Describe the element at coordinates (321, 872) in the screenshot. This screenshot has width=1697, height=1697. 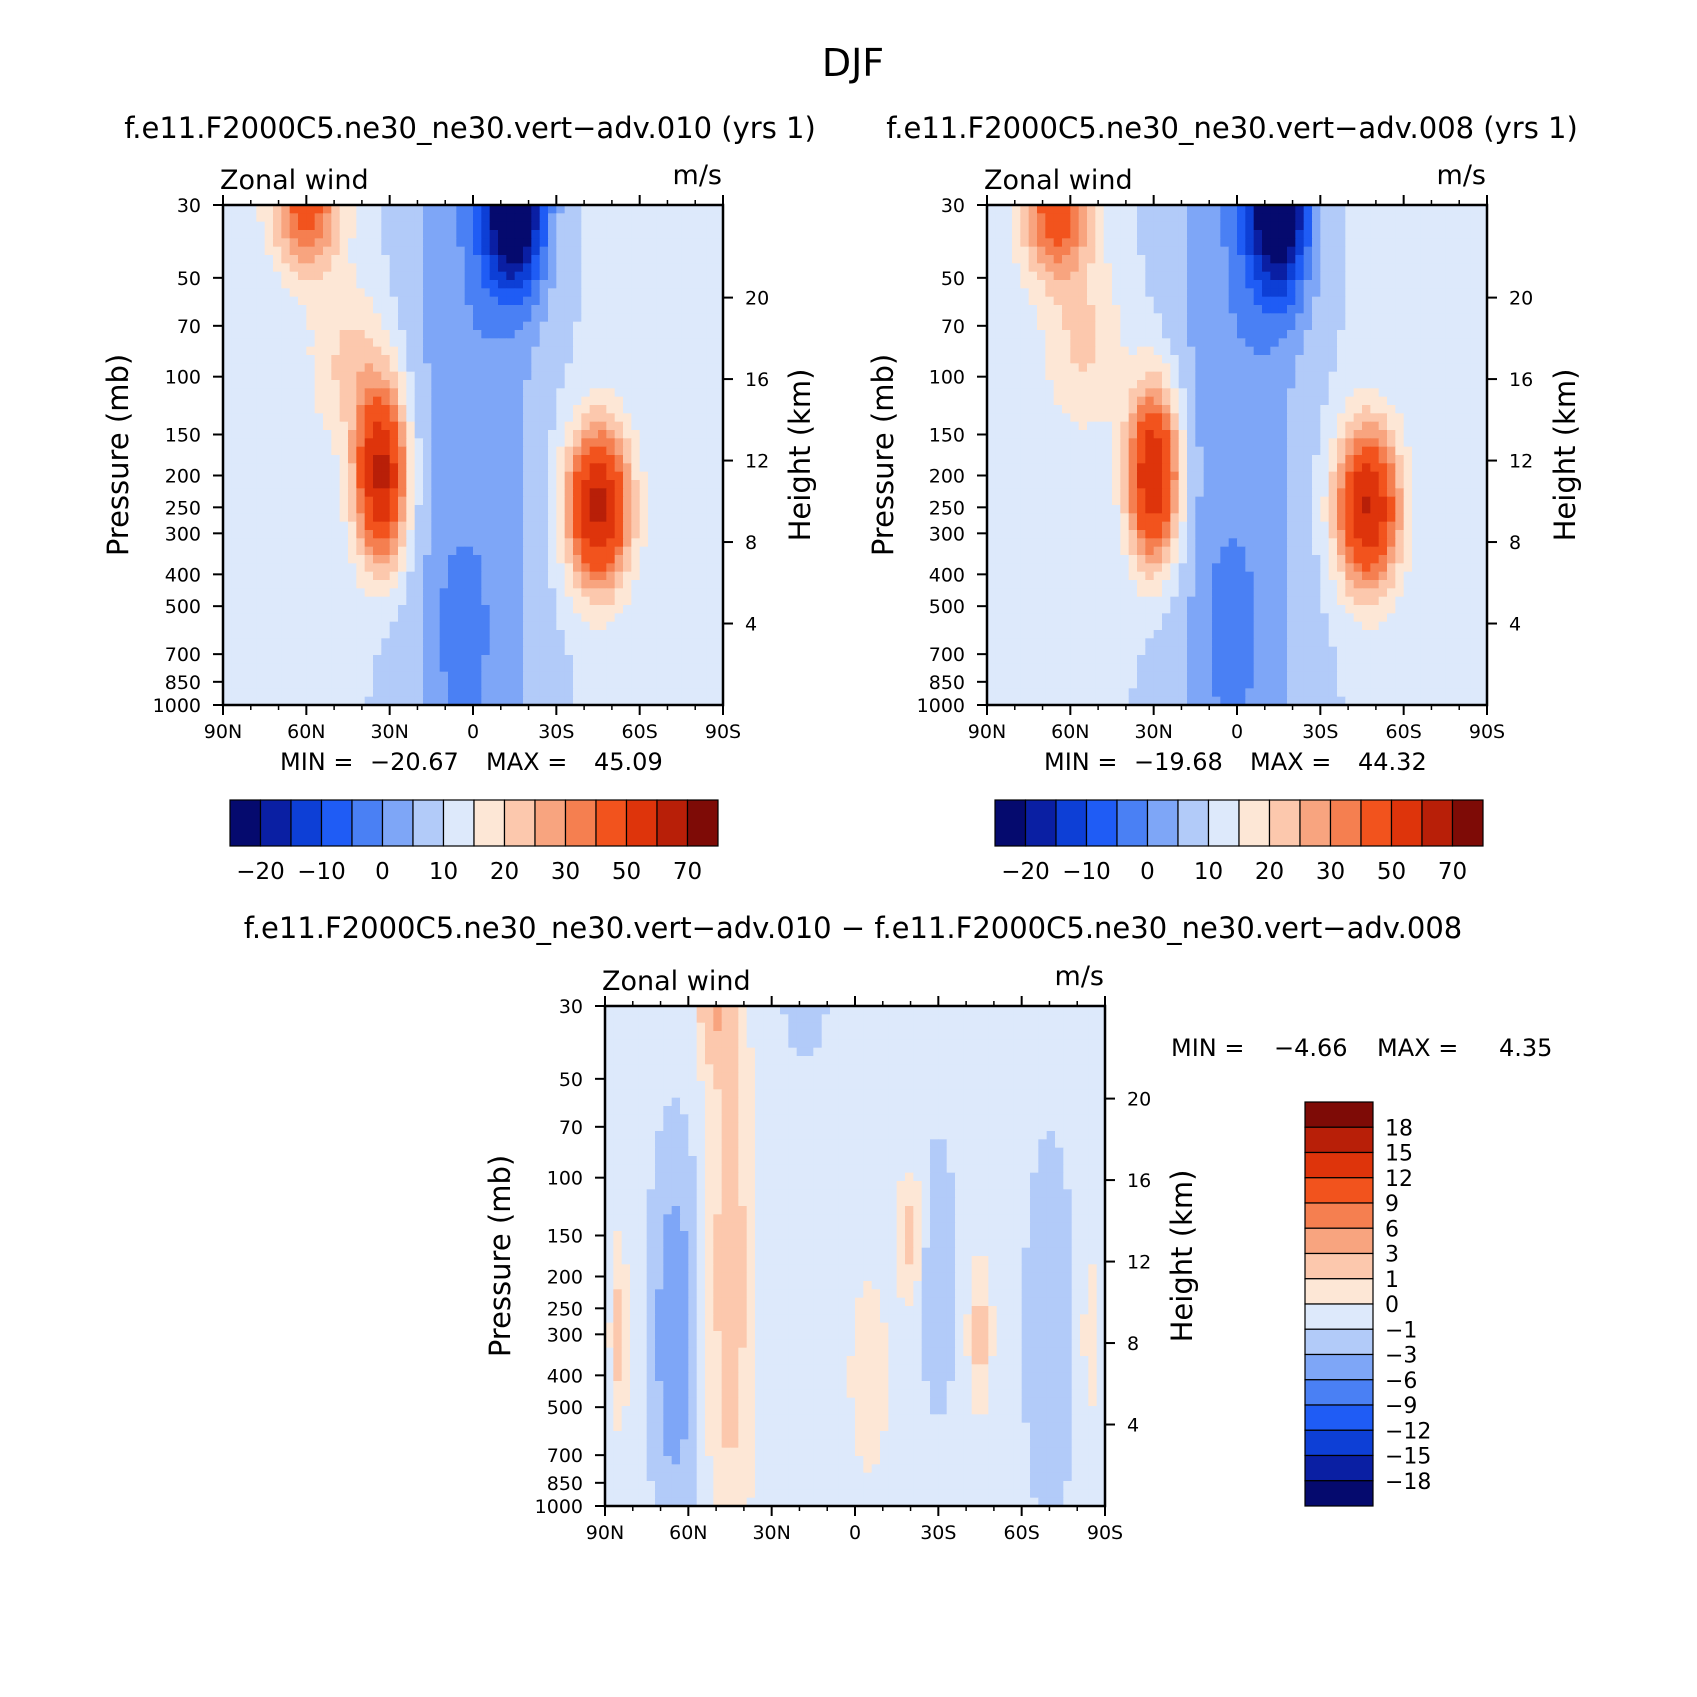
I see `colorbar-label: −10` at that location.